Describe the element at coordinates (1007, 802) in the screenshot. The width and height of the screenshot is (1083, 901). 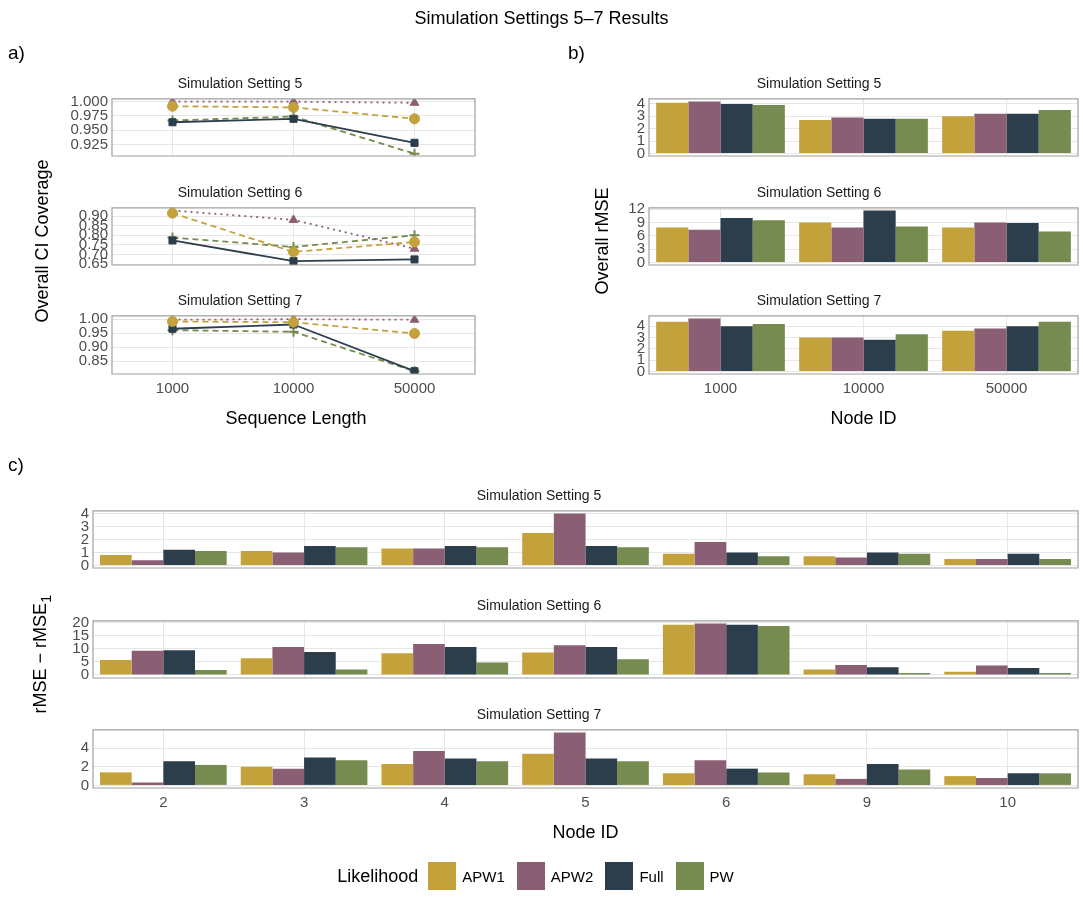
I see `x-tick-label: 10` at that location.